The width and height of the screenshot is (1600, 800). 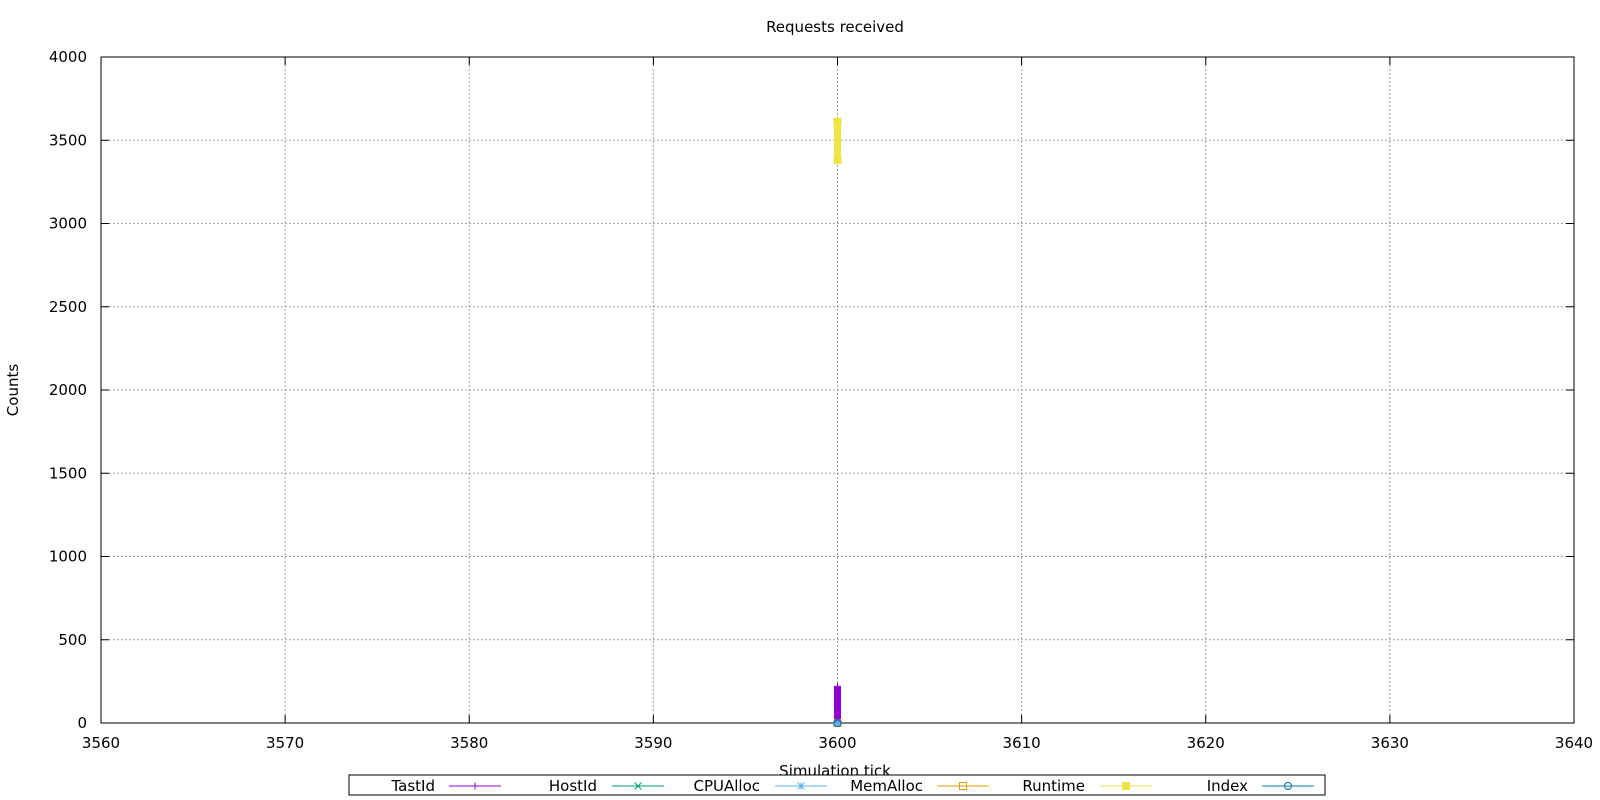 I want to click on y-tick-label: 1500, so click(x=68, y=473).